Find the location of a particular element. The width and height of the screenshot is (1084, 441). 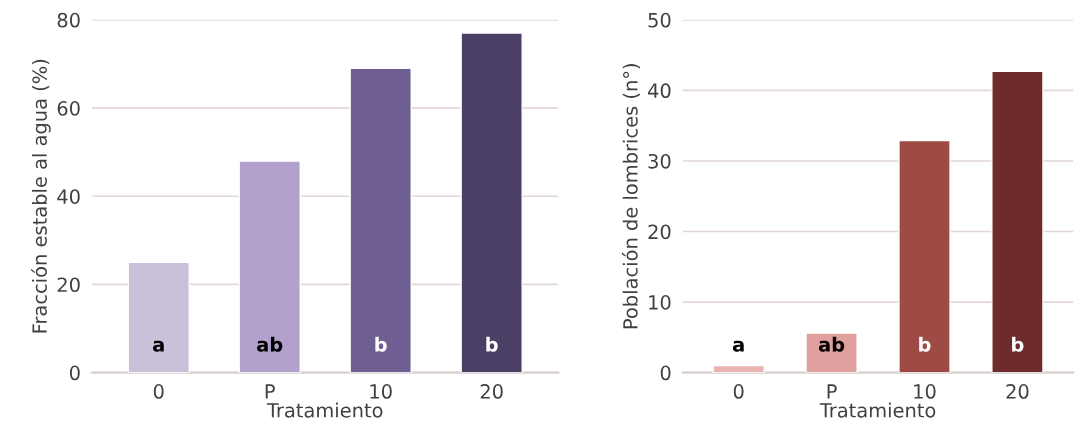

y-tick-label: 60 is located at coordinates (68, 108).